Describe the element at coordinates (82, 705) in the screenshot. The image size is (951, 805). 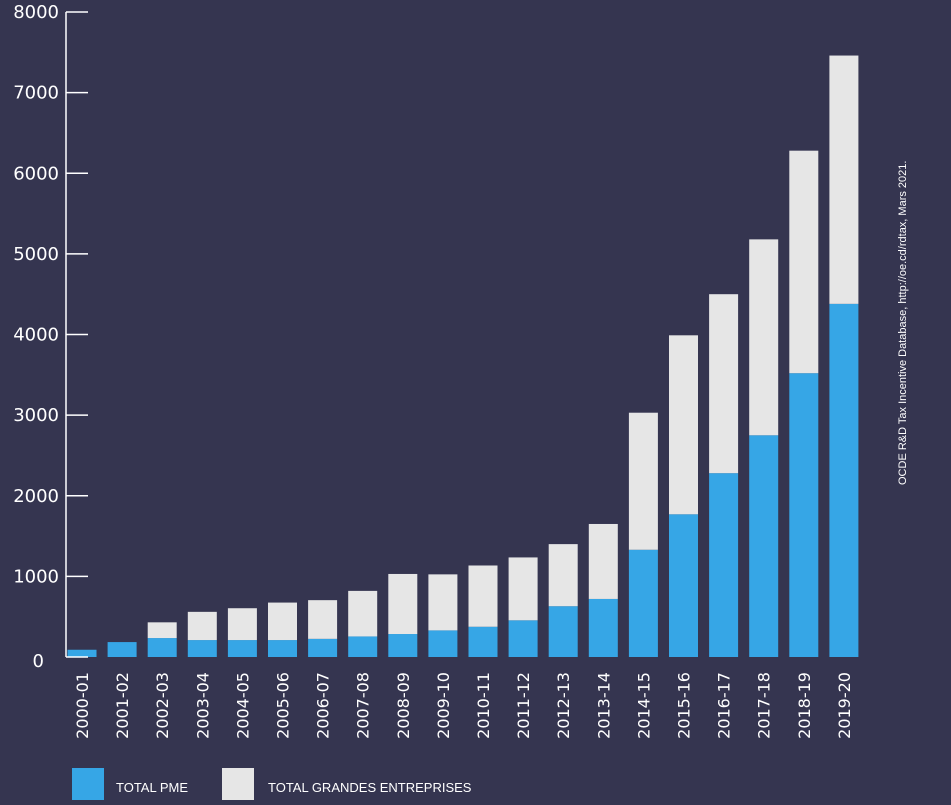
I see `x-tick-label: 2000-01` at that location.